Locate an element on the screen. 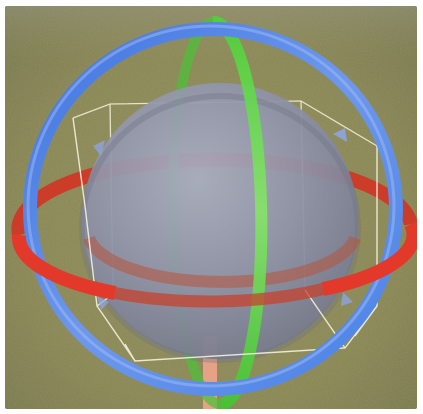  x-rotation-ring-front-left is located at coordinates (64, 267).